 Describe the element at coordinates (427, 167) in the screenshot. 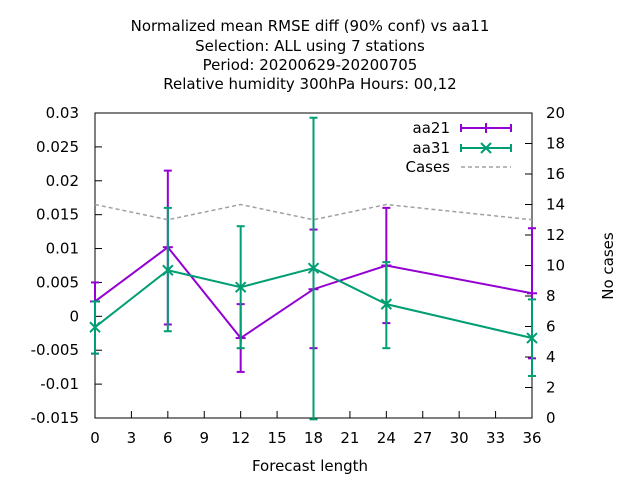

I see `legend-label-Cases: Cases` at that location.